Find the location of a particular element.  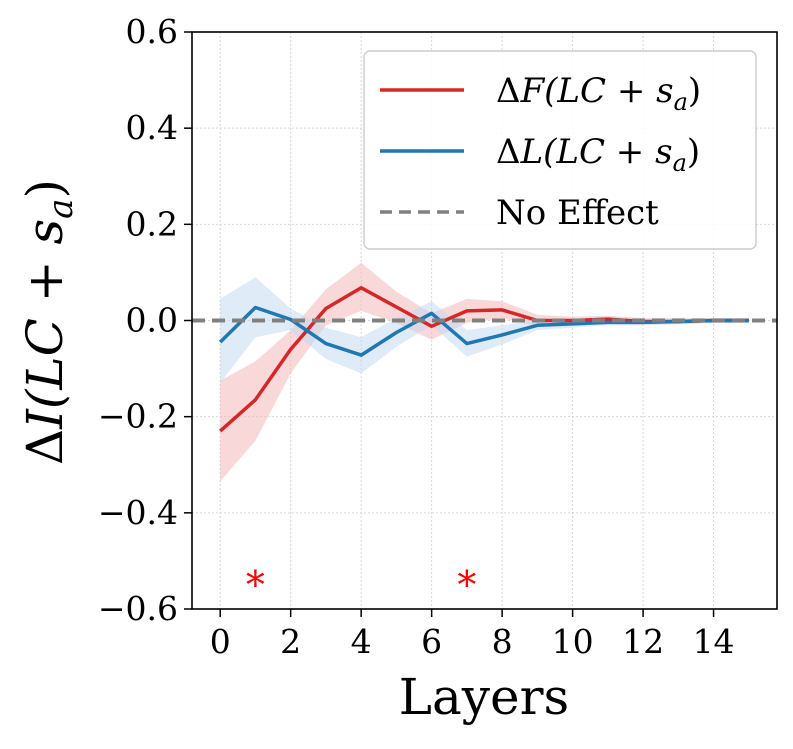

y-tick-label: 0.0 is located at coordinates (152, 320).